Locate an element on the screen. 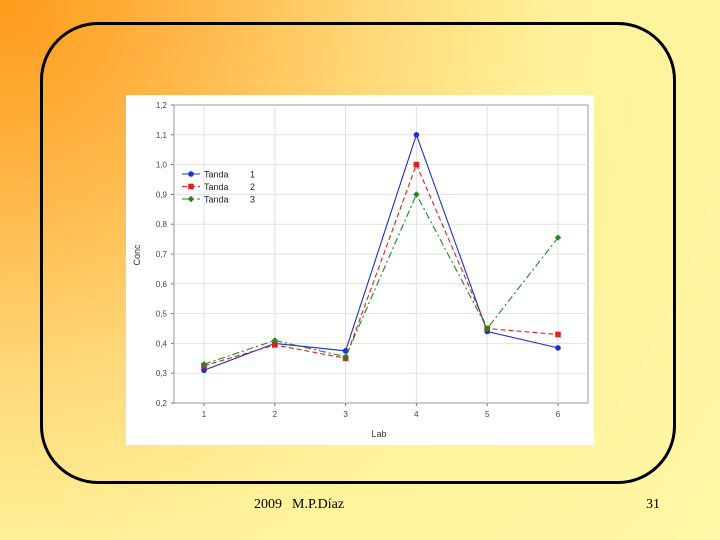 The image size is (720, 540). legend-code: 1 is located at coordinates (252, 175).